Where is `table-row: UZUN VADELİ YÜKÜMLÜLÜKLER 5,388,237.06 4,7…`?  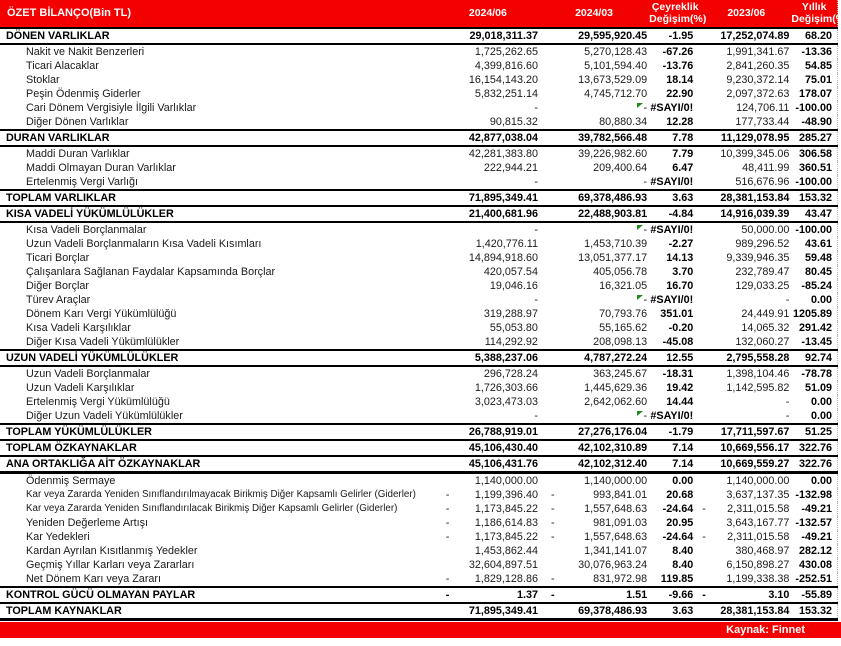
table-row: UZUN VADELİ YÜKÜMLÜLÜKLER 5,388,237.06 4,7… is located at coordinates (419, 358).